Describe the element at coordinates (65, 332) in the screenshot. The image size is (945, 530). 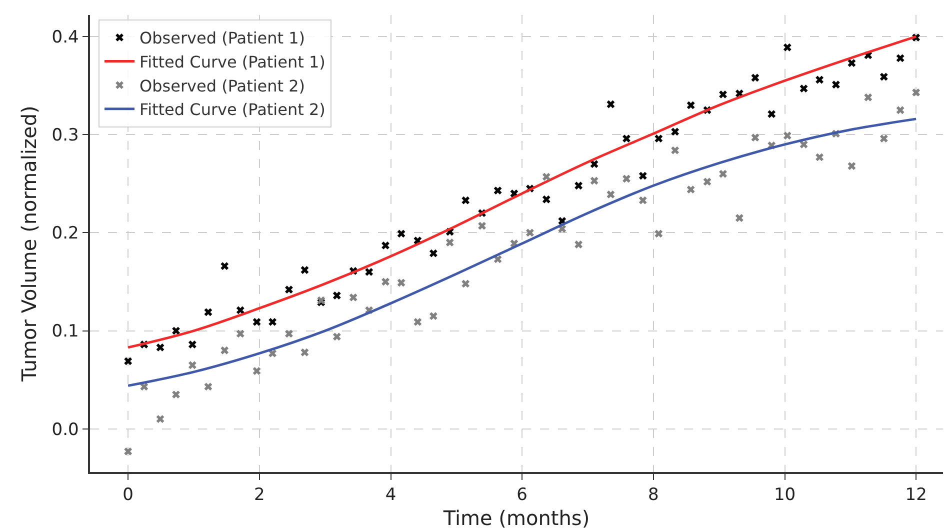
I see `y-tick-label: 0.1` at that location.